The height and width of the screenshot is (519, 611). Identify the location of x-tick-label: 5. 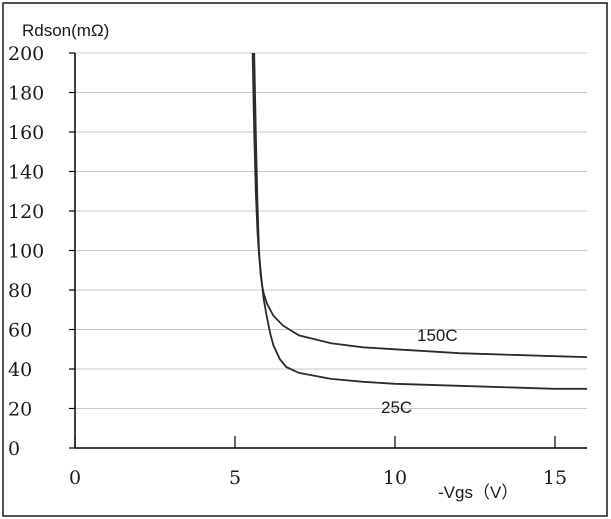
(235, 478).